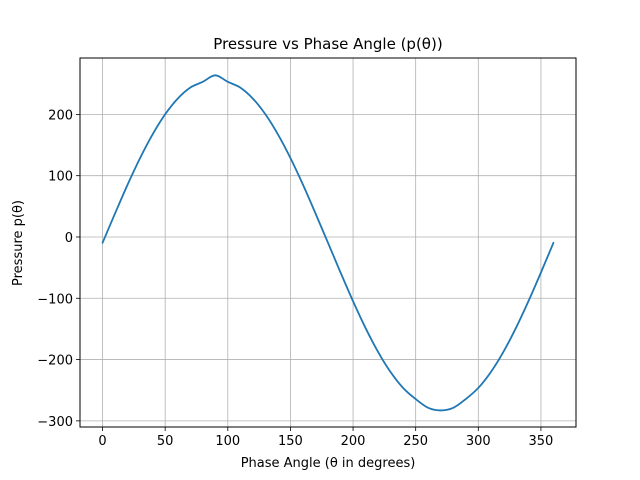 The width and height of the screenshot is (640, 480). Describe the element at coordinates (102, 441) in the screenshot. I see `x-tick-label: 0` at that location.